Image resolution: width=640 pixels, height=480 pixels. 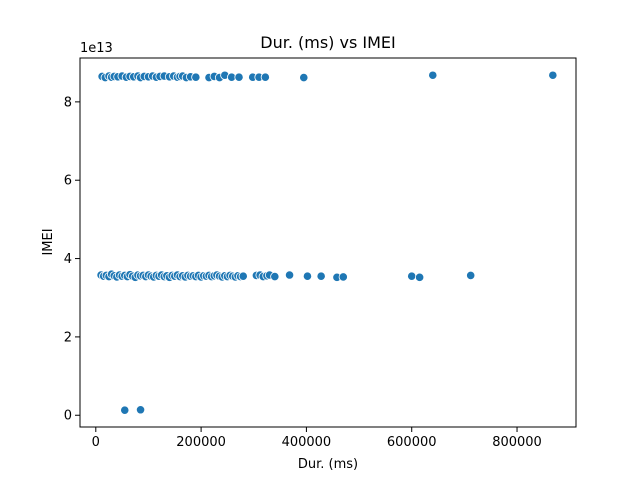 What do you see at coordinates (96, 442) in the screenshot?
I see `x-tick-label: 0` at bounding box center [96, 442].